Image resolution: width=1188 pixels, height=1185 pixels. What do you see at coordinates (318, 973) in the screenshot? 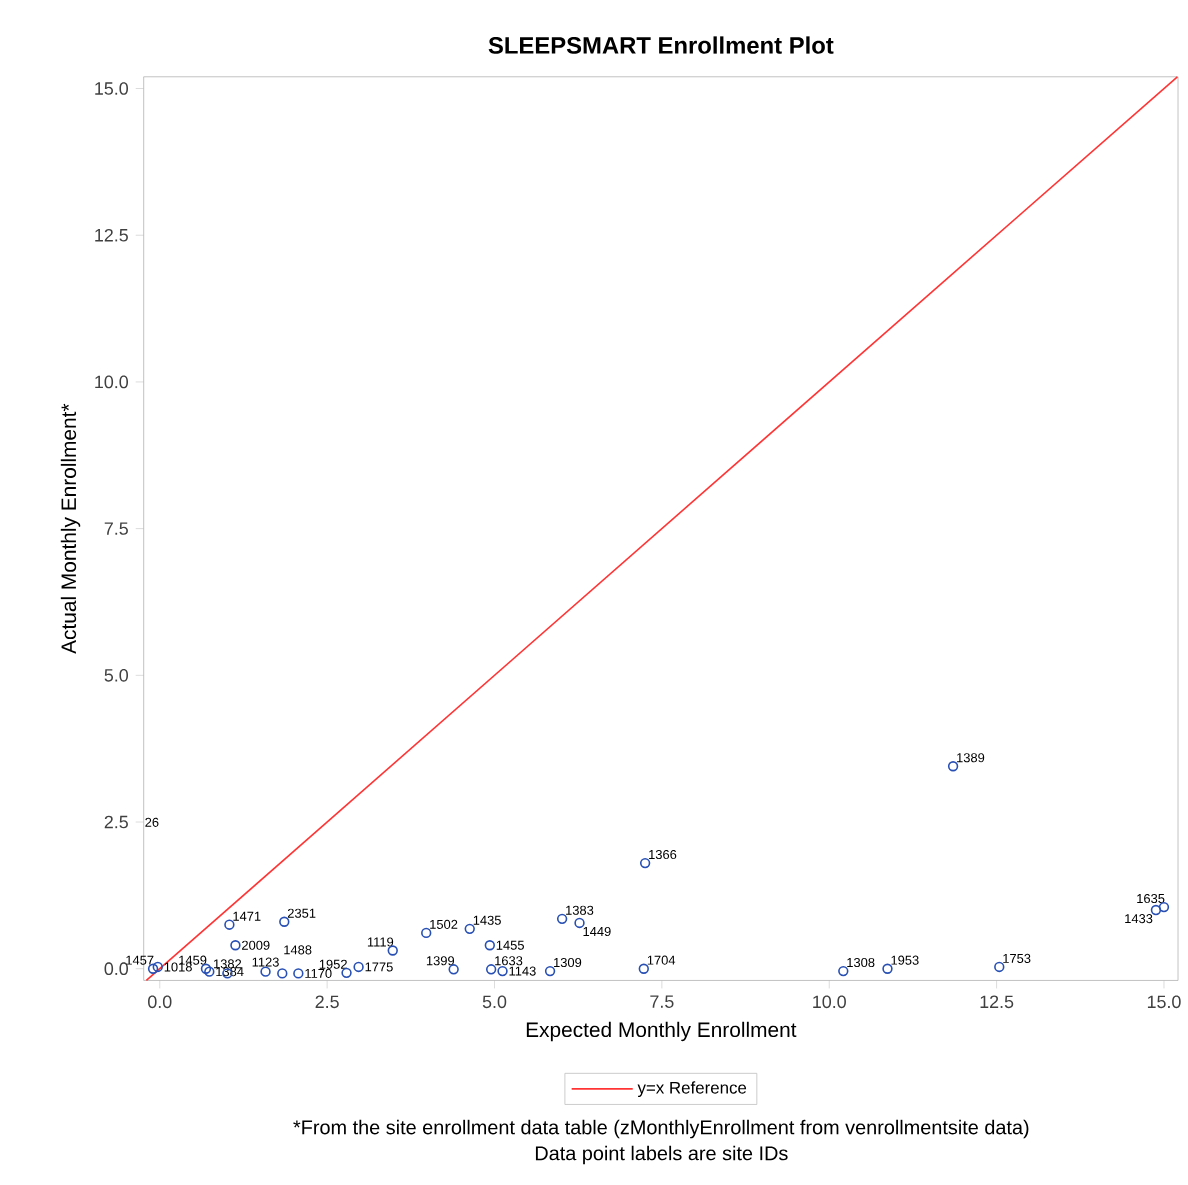
I see `annotation: 1170` at bounding box center [318, 973].